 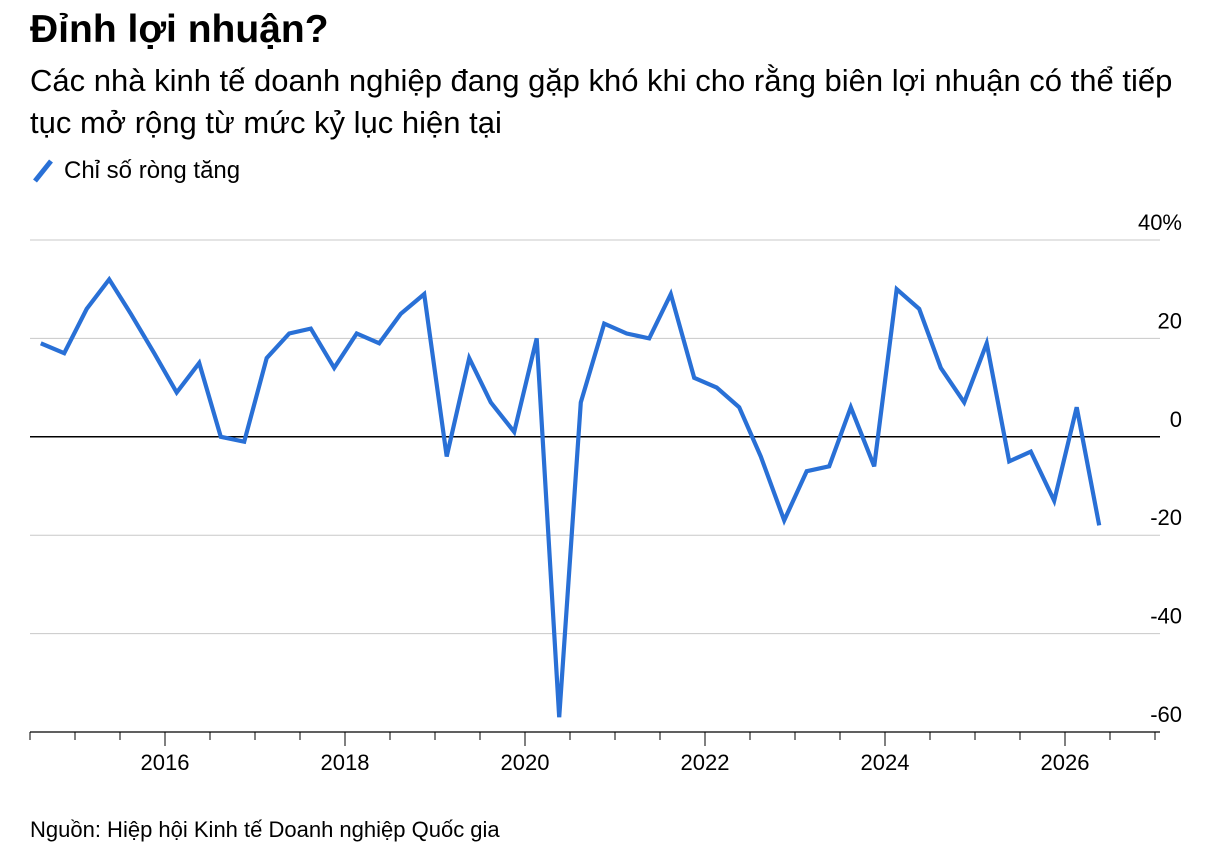 I want to click on y-tick-label: -20, so click(x=1166, y=517).